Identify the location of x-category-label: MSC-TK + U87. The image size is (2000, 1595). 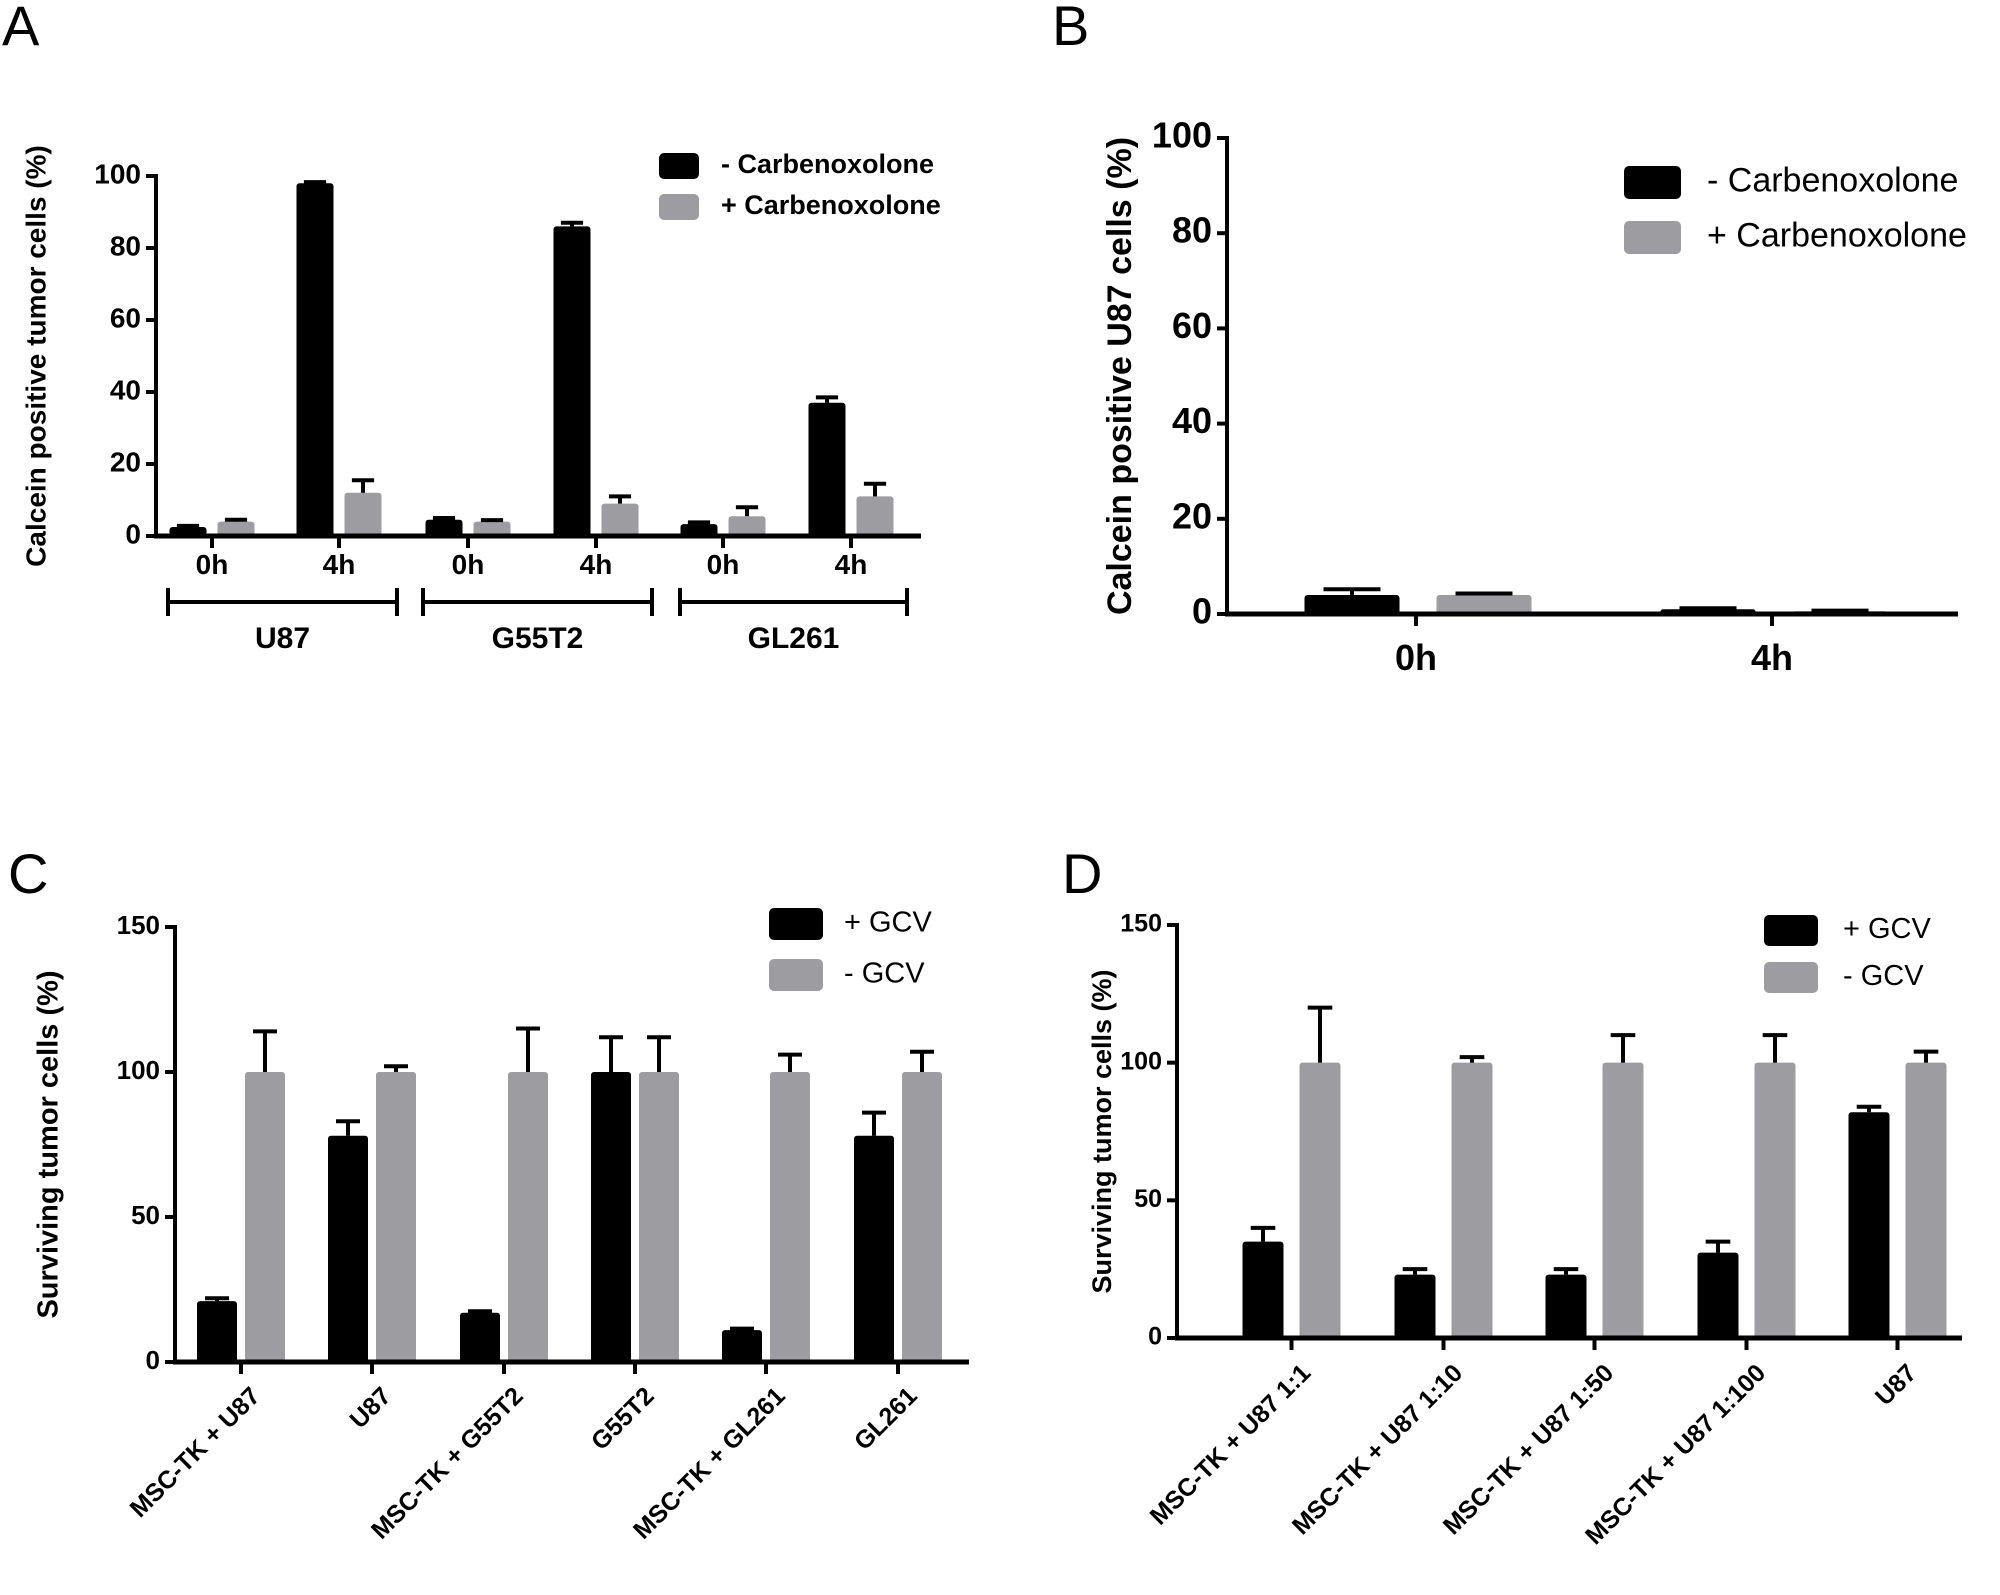
(195, 1452).